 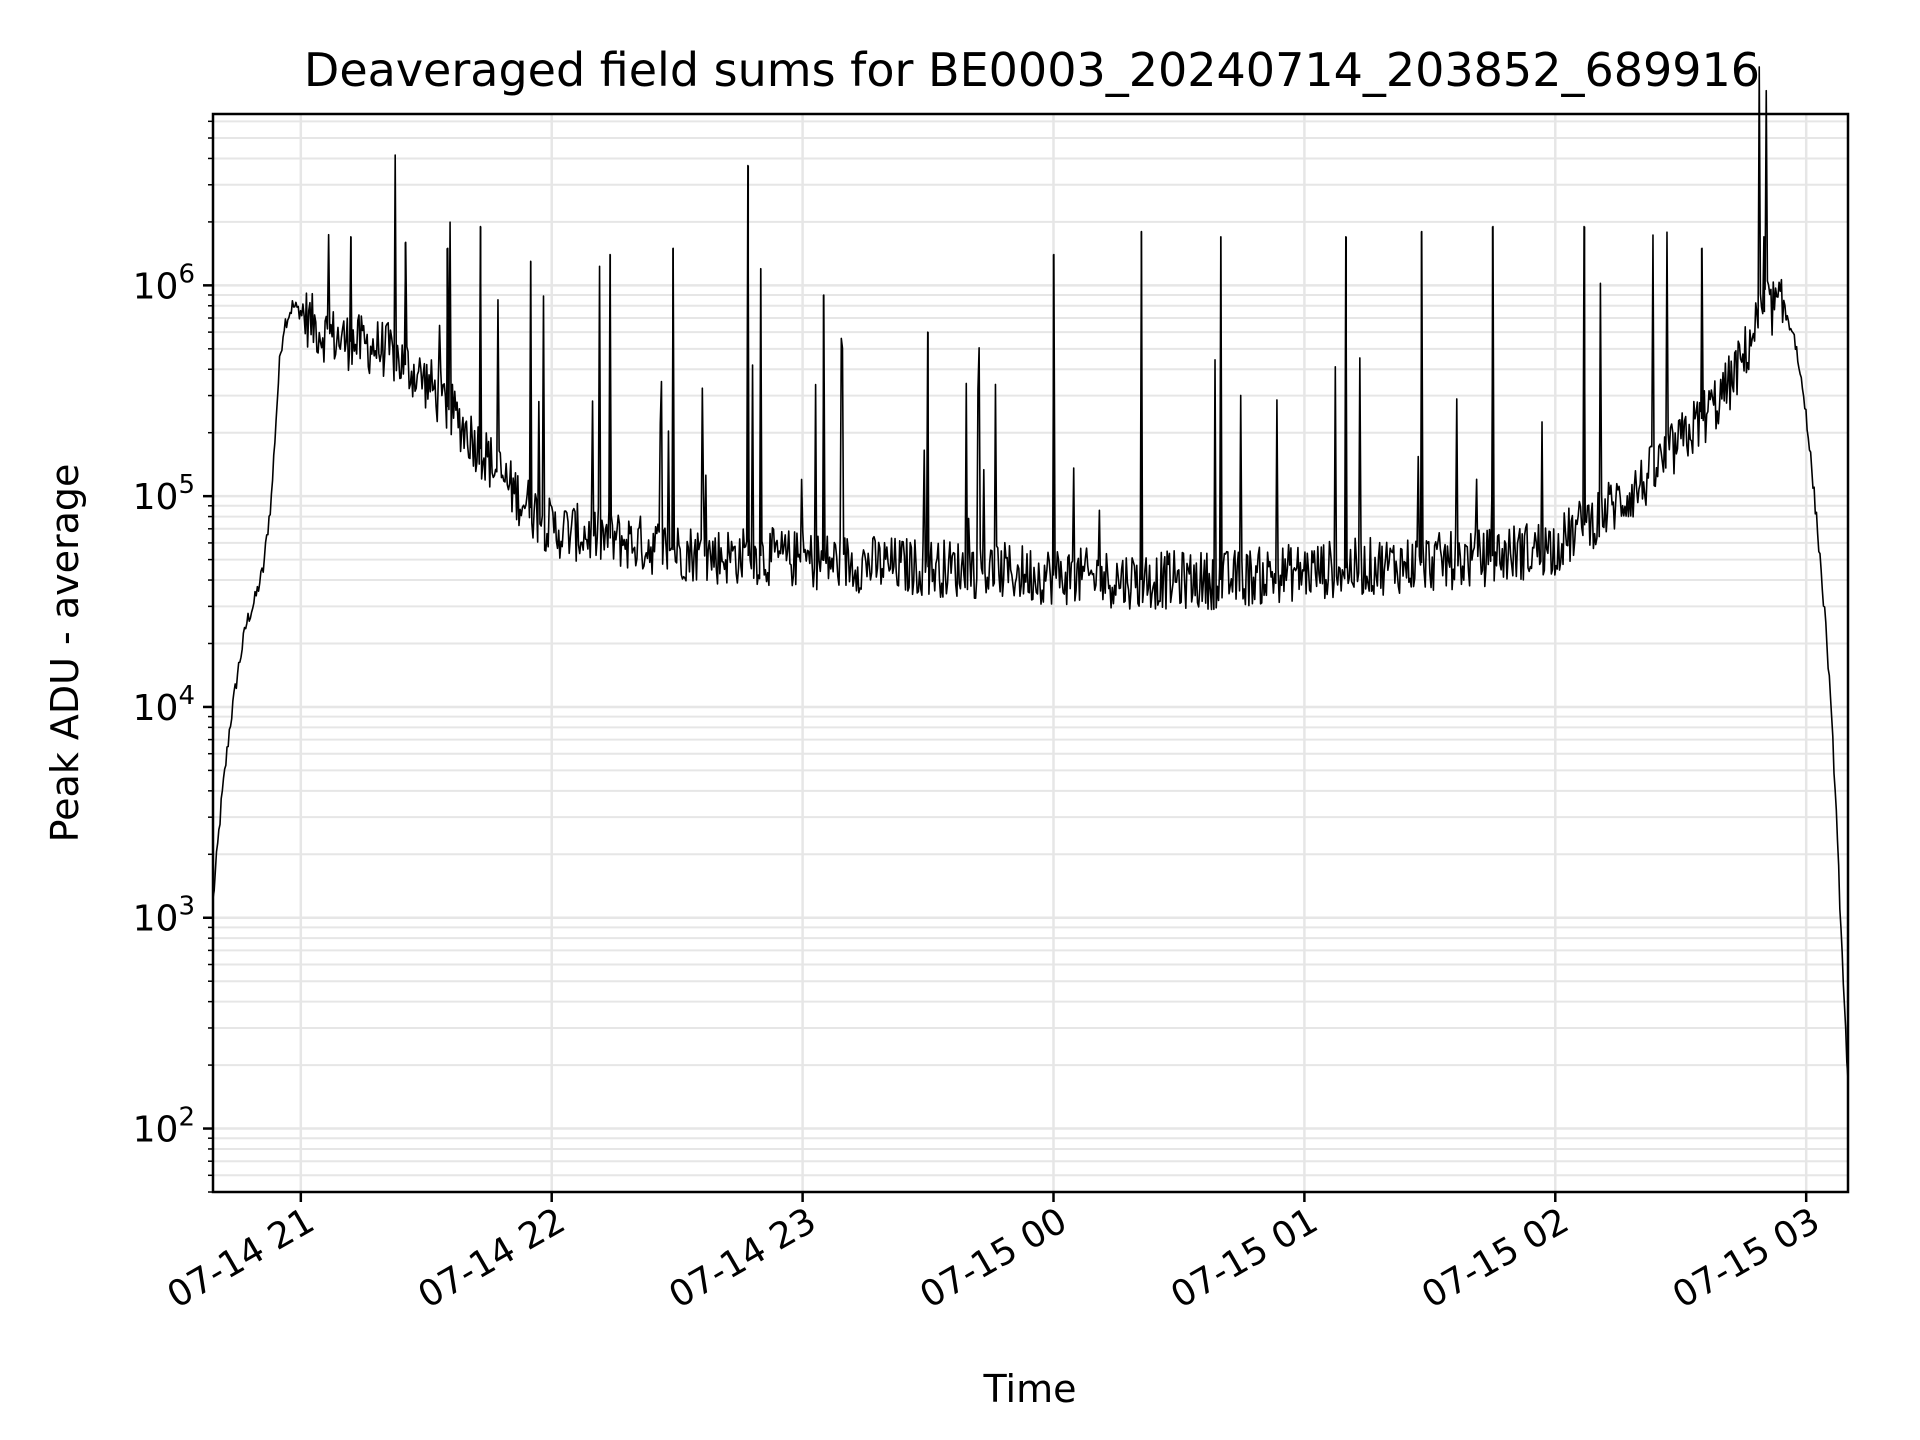 What do you see at coordinates (164, 283) in the screenshot?
I see `y-tick-label: 10⁶` at bounding box center [164, 283].